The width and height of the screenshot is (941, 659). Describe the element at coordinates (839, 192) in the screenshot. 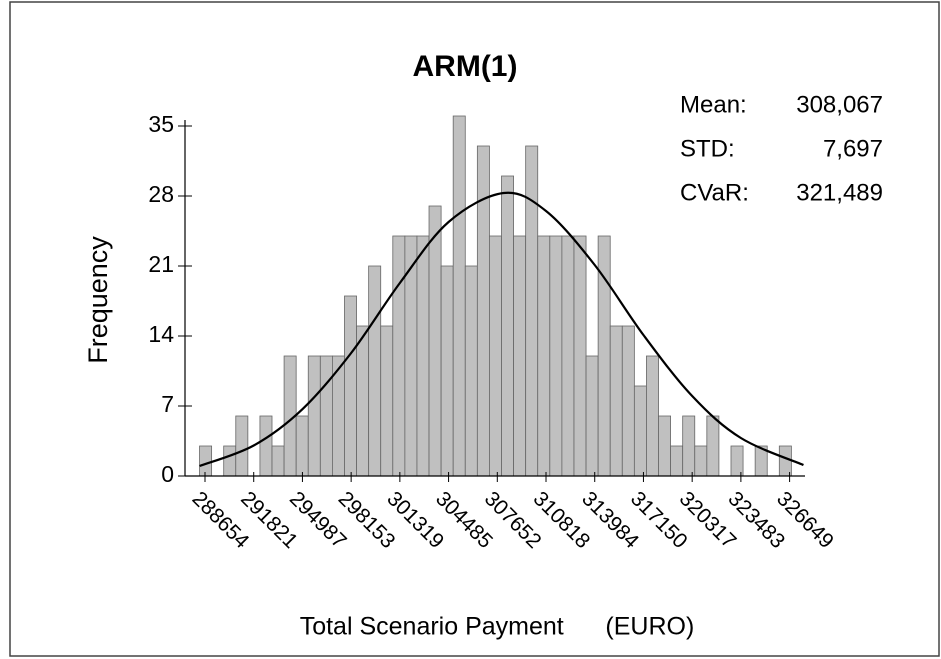

I see `stat-value: 321,489` at that location.